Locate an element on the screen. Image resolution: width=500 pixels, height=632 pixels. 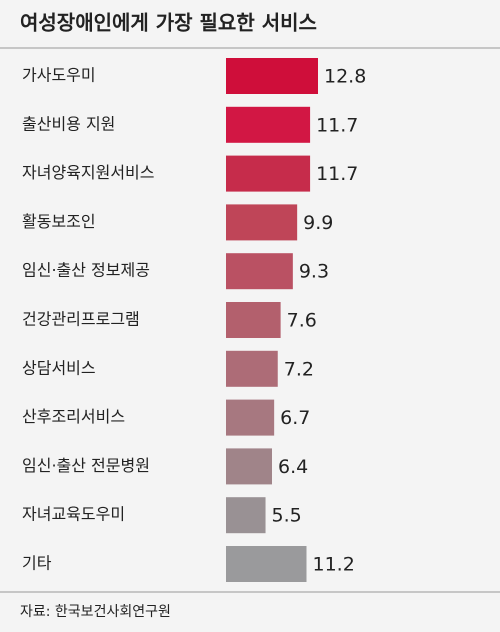
category-label: 출산비용 지원 is located at coordinates (68, 123).